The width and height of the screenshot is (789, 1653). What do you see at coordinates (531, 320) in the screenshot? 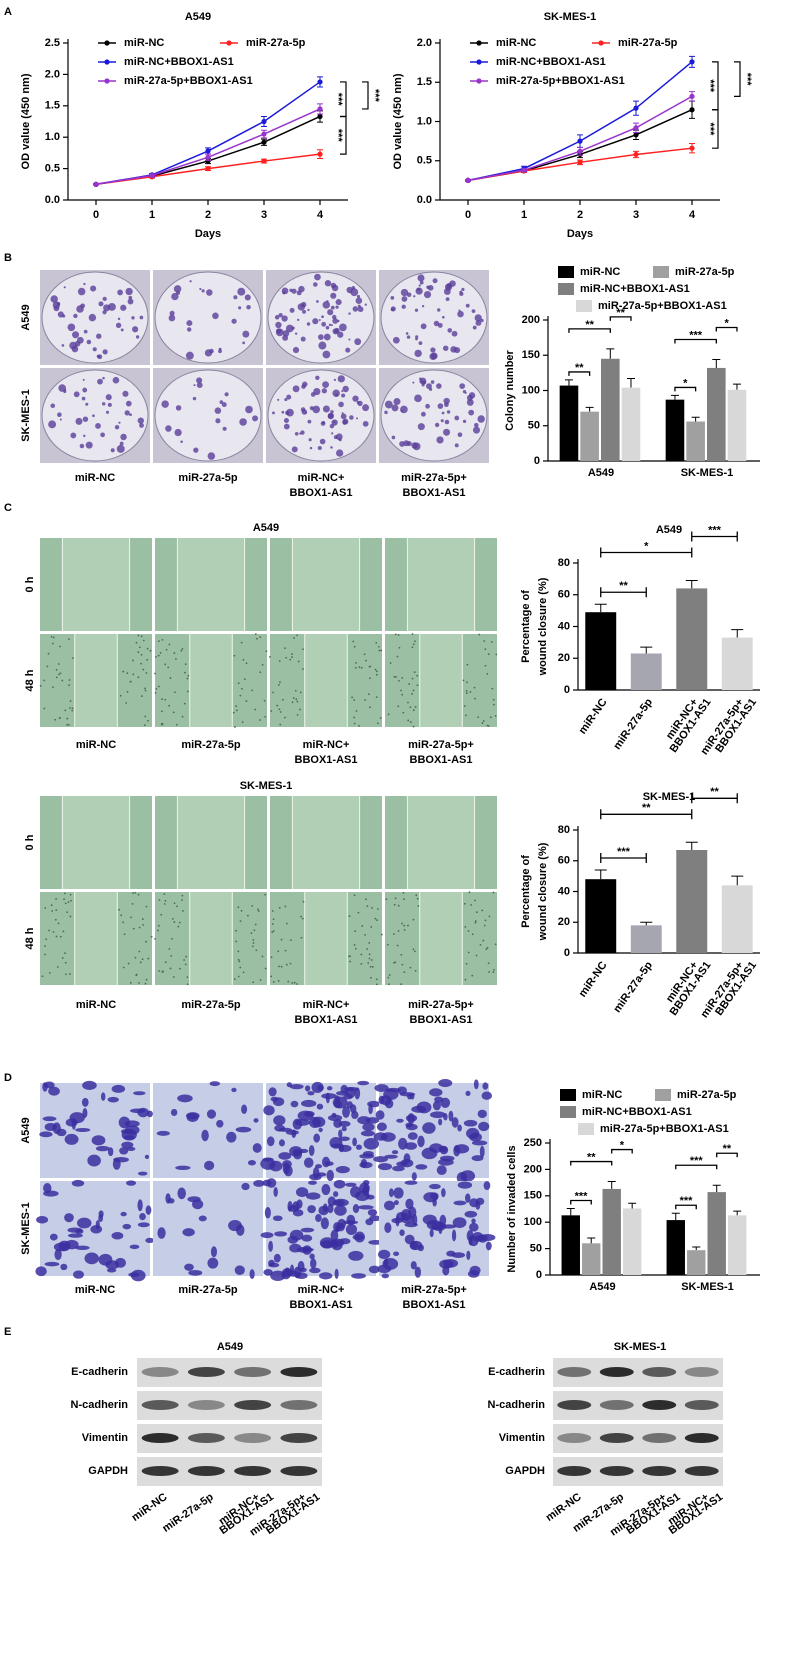
I see `y-tick-label: 200` at bounding box center [531, 320].